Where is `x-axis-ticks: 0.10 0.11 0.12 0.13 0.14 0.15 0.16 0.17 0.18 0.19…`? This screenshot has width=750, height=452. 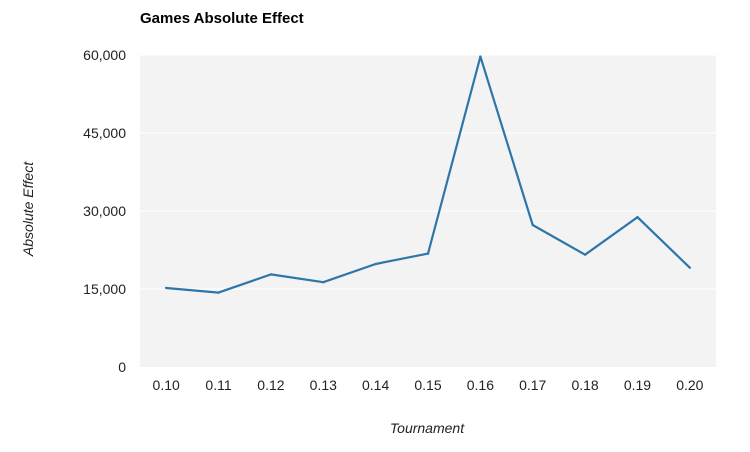
x-axis-ticks: 0.10 0.11 0.12 0.13 0.14 0.15 0.16 0.17 0.18 0.19… is located at coordinates (428, 385).